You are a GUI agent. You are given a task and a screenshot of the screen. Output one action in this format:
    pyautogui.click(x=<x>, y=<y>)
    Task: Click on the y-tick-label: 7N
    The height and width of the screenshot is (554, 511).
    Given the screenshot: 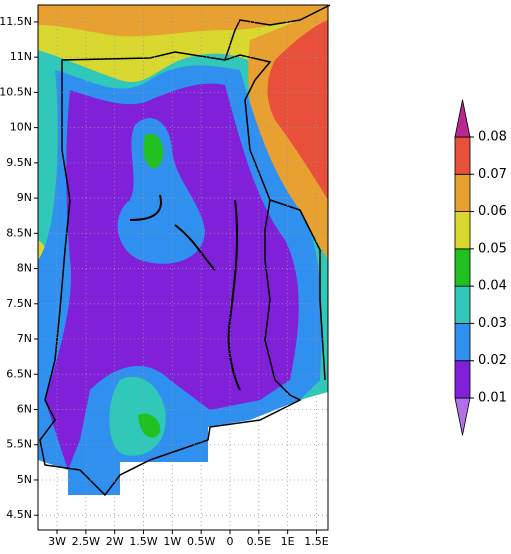 What is the action you would take?
    pyautogui.click(x=24, y=338)
    